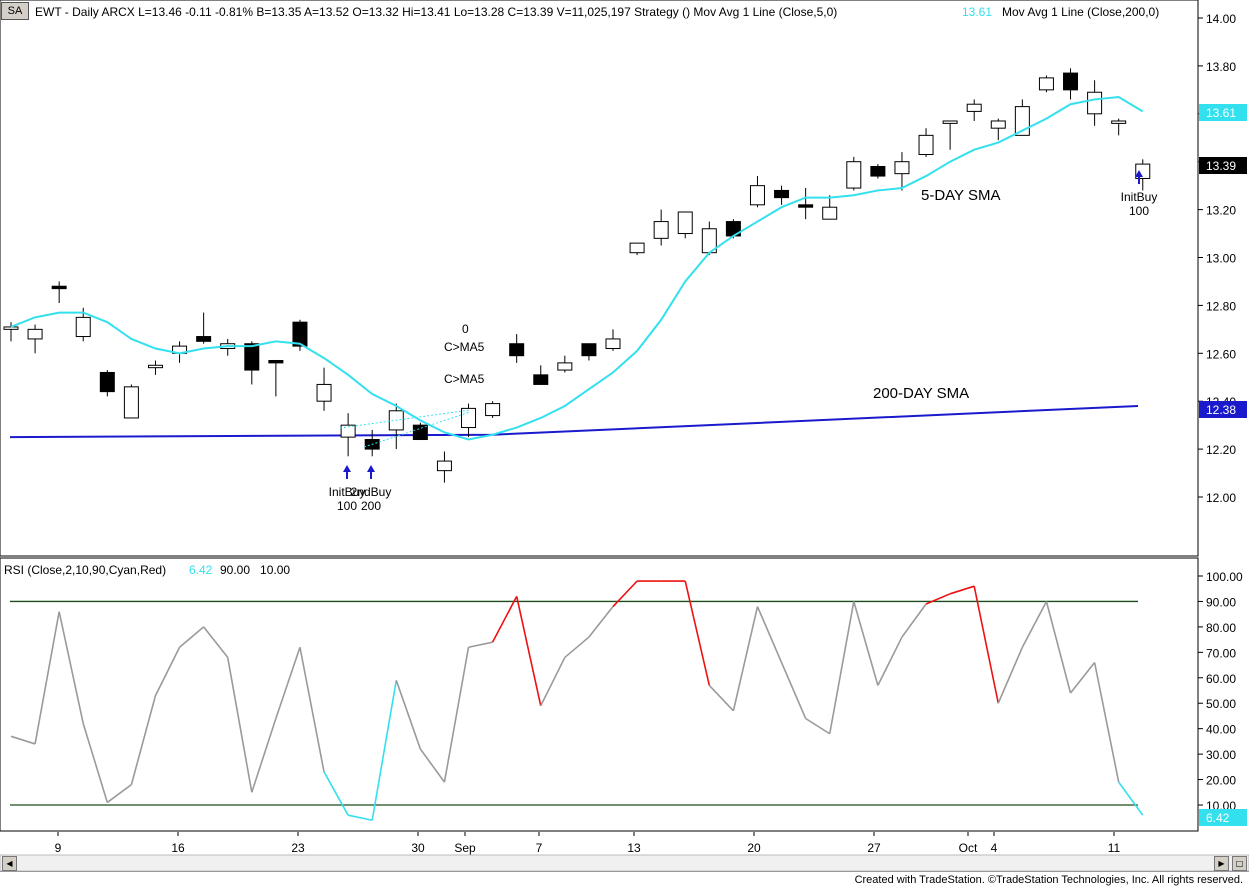 The image size is (1249, 890). I want to click on ma5-value: 13.61, so click(977, 12).